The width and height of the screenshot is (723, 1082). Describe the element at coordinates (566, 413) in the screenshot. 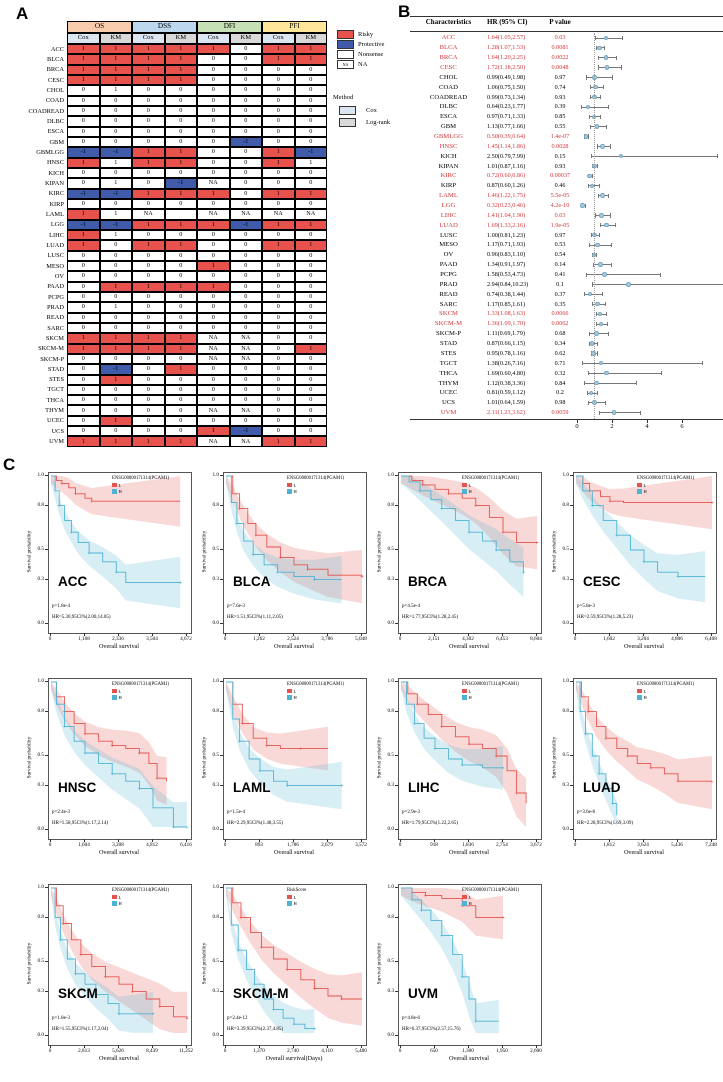

I see `forest-row: UVM 2.11(1.23,3.62) 0.0059` at that location.